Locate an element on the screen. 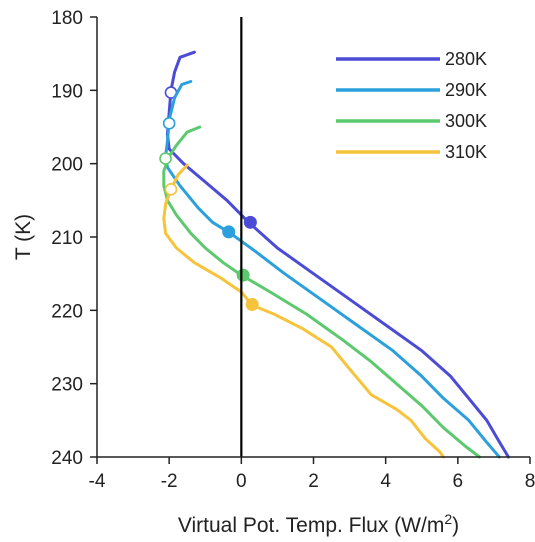 The height and width of the screenshot is (542, 535). legend-label-290K: 290K is located at coordinates (466, 90).